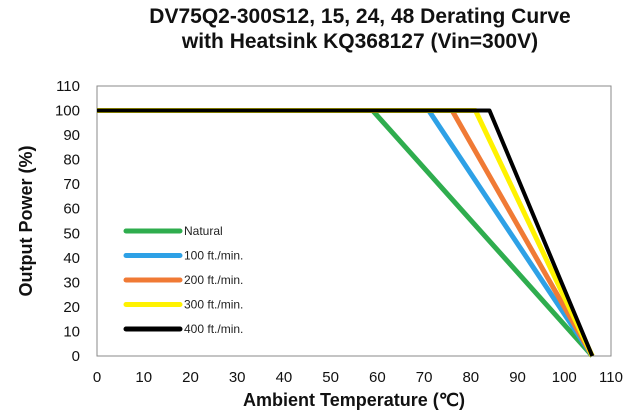  Describe the element at coordinates (26, 221) in the screenshot. I see `y-axis-label: Output Power (%)` at that location.